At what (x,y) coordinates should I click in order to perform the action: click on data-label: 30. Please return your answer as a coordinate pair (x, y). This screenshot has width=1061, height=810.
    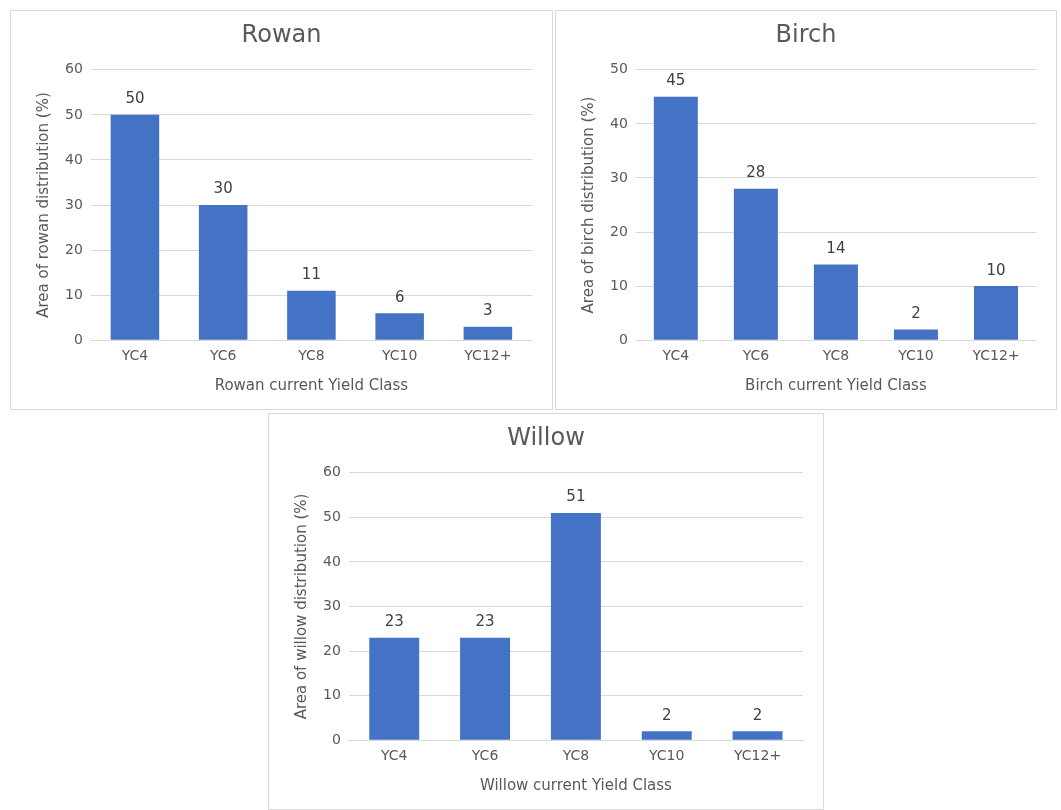
    Looking at the image, I should click on (223, 188).